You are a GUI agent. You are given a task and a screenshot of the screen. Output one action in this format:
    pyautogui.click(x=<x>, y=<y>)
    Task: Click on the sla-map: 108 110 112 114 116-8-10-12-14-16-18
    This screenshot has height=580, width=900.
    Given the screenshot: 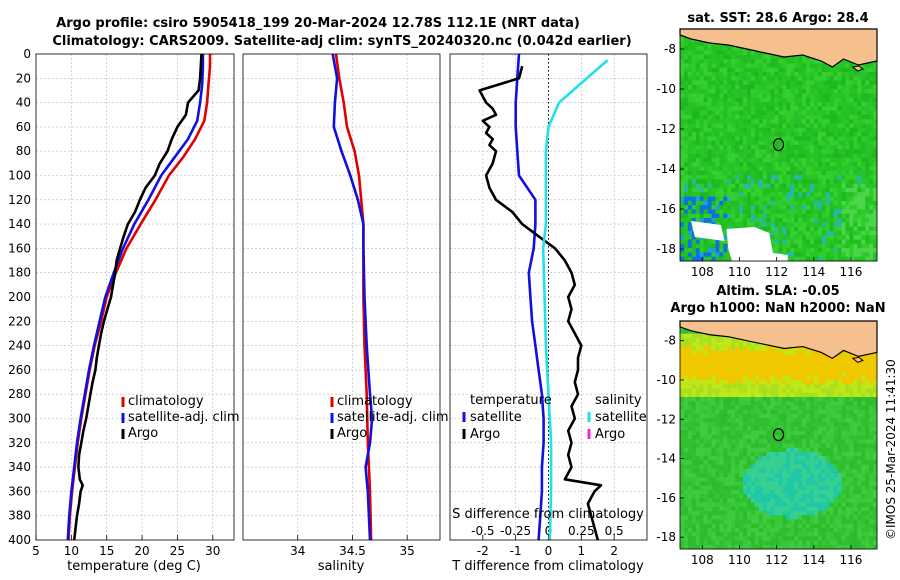 What is the action you would take?
    pyautogui.click(x=767, y=443)
    